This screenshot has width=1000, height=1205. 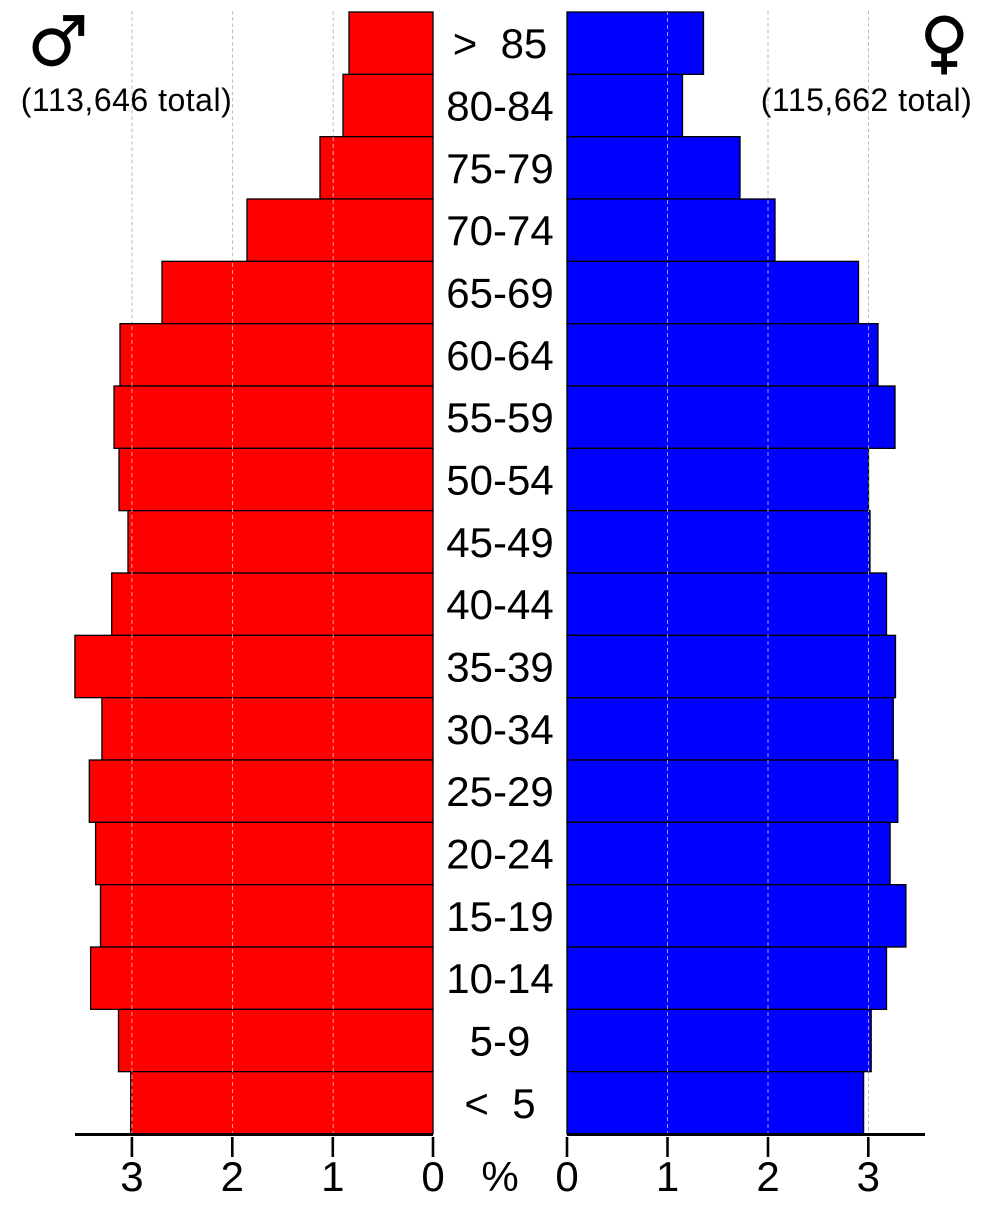 What do you see at coordinates (499, 230) in the screenshot?
I see `svg-text: 70-74` at bounding box center [499, 230].